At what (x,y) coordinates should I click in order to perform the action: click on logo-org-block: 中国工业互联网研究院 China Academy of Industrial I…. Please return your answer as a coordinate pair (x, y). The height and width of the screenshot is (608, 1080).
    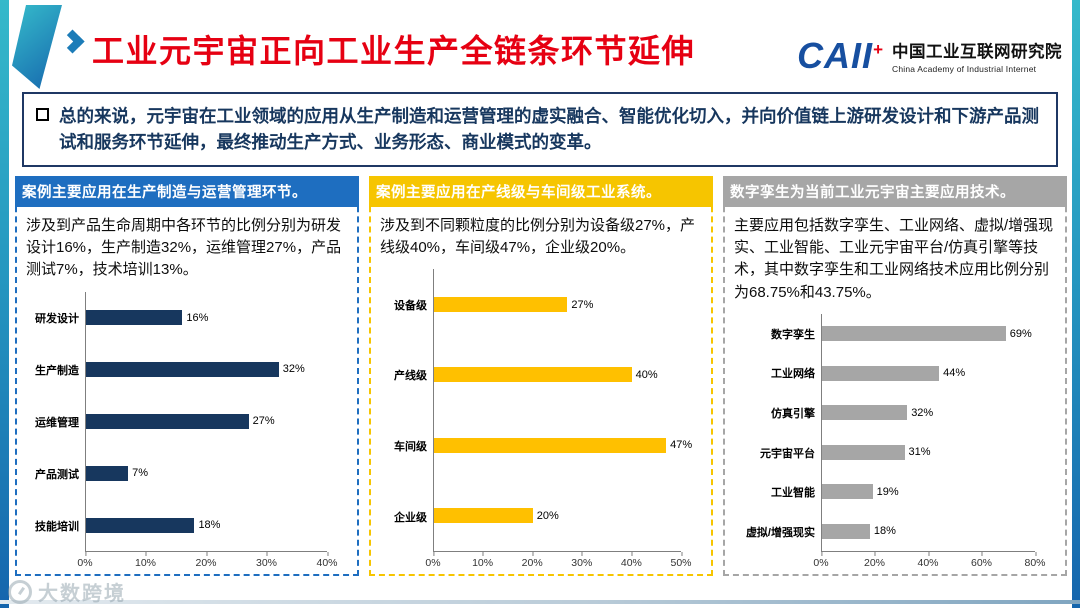
    Looking at the image, I should click on (977, 56).